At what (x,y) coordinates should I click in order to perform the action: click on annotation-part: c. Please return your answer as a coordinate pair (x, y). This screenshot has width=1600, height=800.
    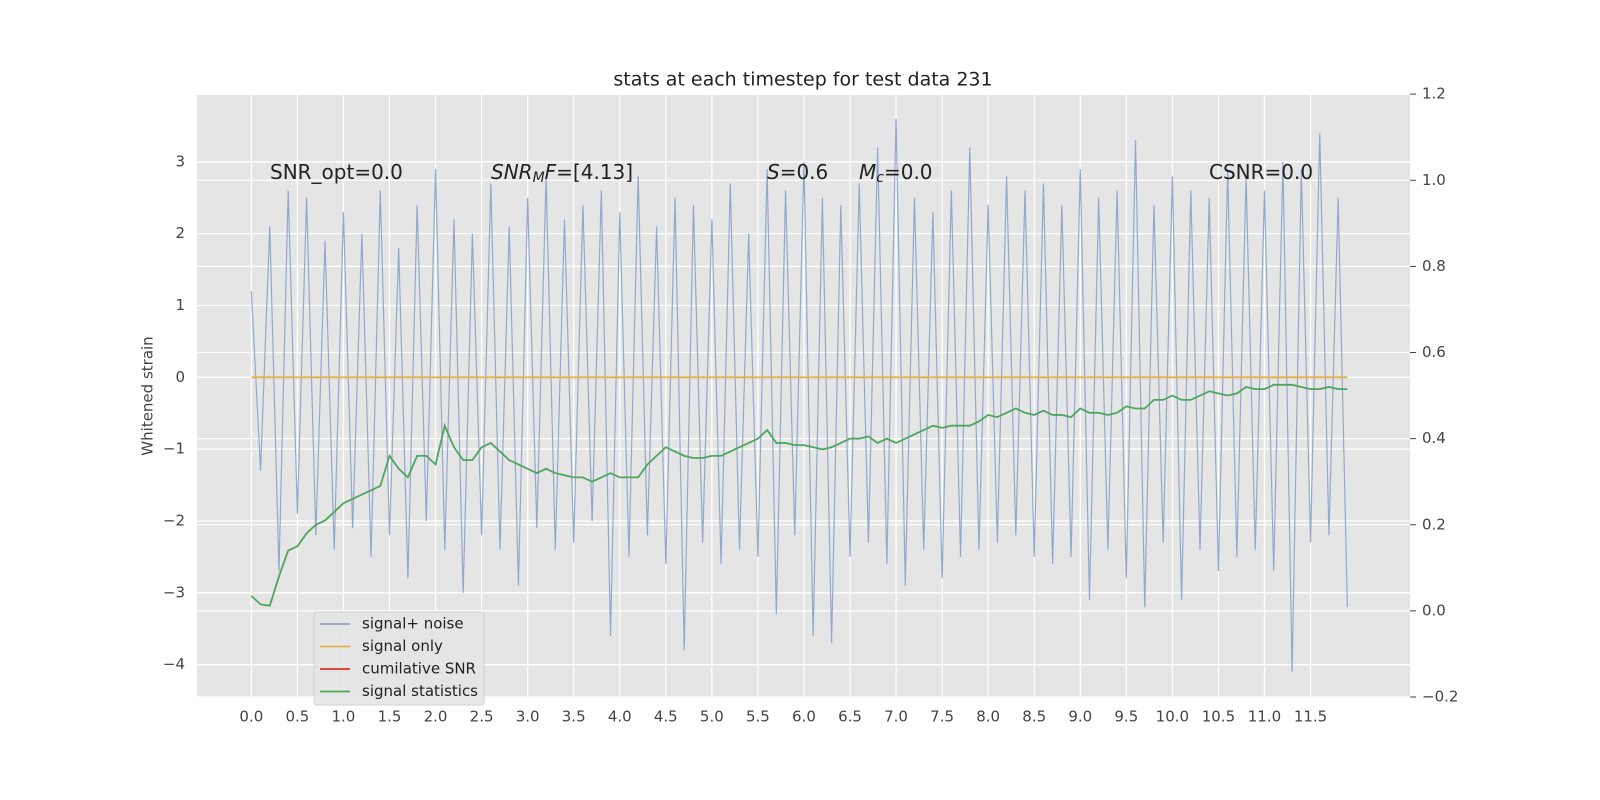
    Looking at the image, I should click on (880, 178).